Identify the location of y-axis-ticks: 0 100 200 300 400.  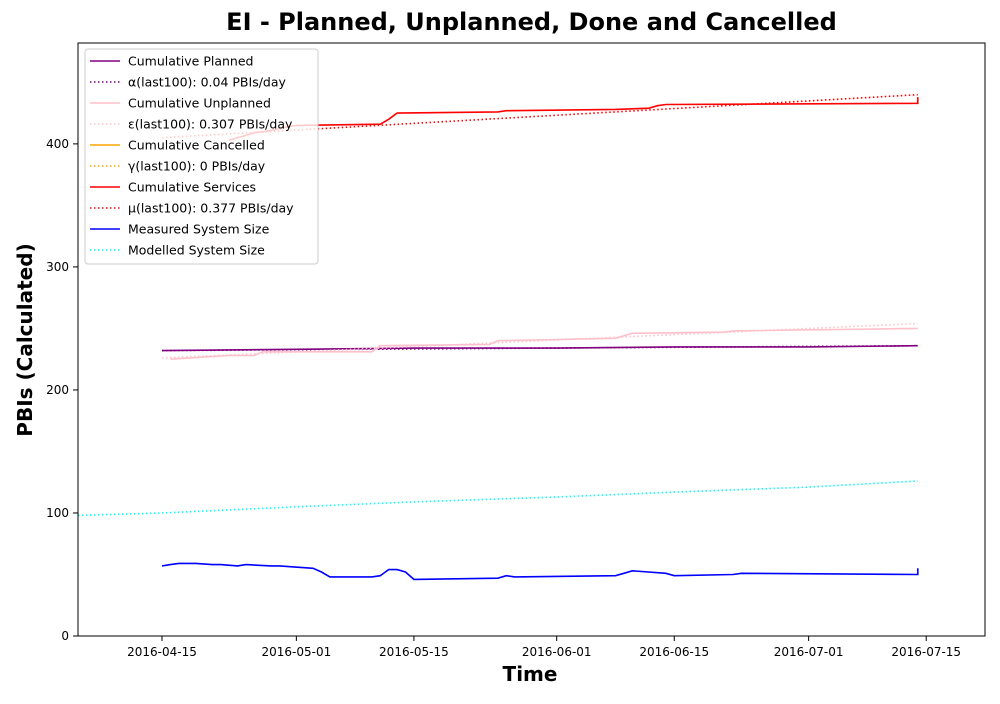
(62, 390).